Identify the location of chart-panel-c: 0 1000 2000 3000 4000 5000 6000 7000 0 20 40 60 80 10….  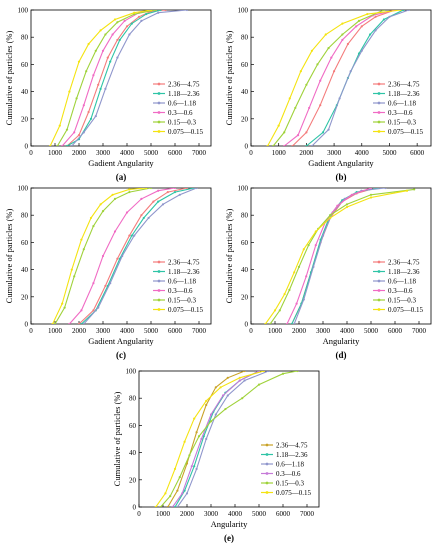
(108, 272).